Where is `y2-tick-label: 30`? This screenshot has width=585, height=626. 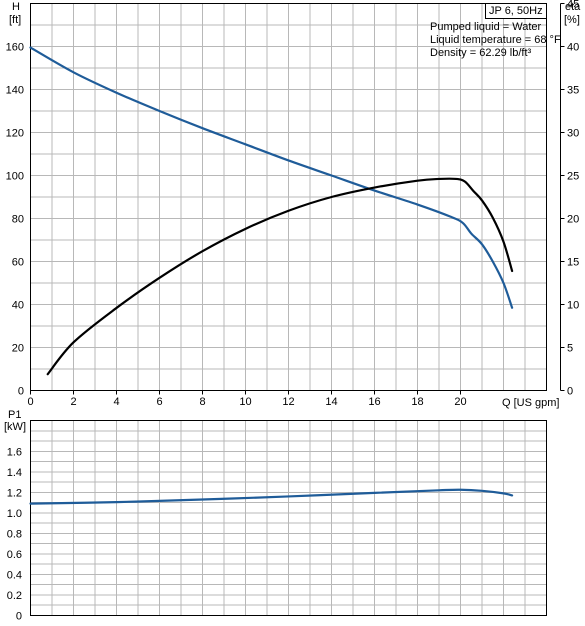 y2-tick-label: 30 is located at coordinates (573, 134).